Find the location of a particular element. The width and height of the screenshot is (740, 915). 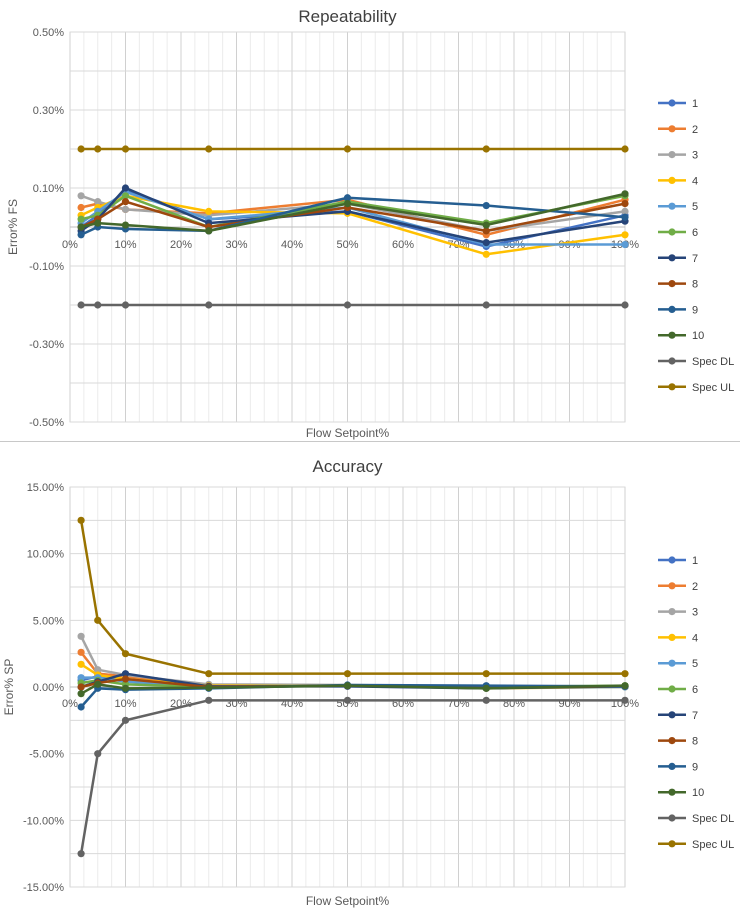

chart-title: Repeatability is located at coordinates (347, 16).